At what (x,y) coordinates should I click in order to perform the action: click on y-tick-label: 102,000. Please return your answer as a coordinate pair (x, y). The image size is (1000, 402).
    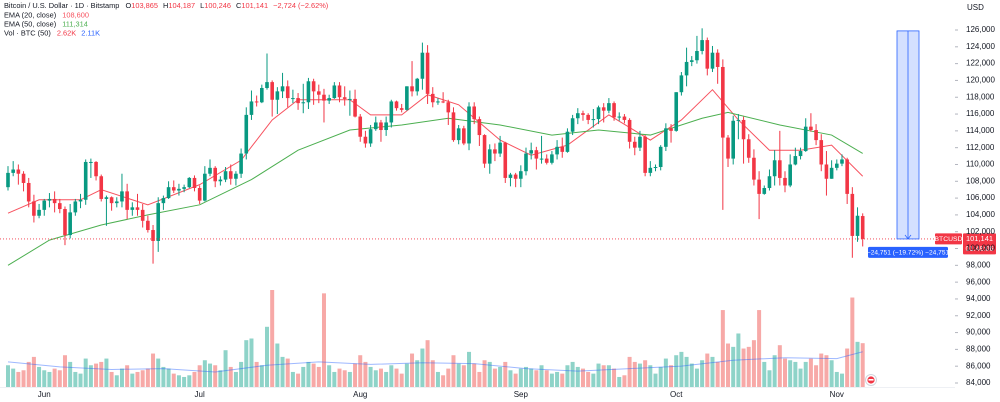
    Looking at the image, I should click on (980, 231).